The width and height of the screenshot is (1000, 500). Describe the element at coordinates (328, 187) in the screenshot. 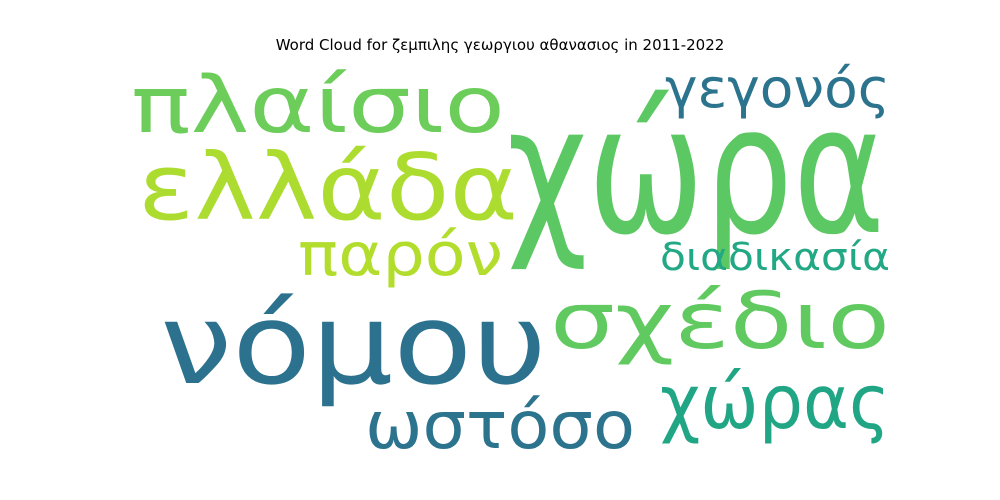

I see `word-3: ελλάδα` at that location.